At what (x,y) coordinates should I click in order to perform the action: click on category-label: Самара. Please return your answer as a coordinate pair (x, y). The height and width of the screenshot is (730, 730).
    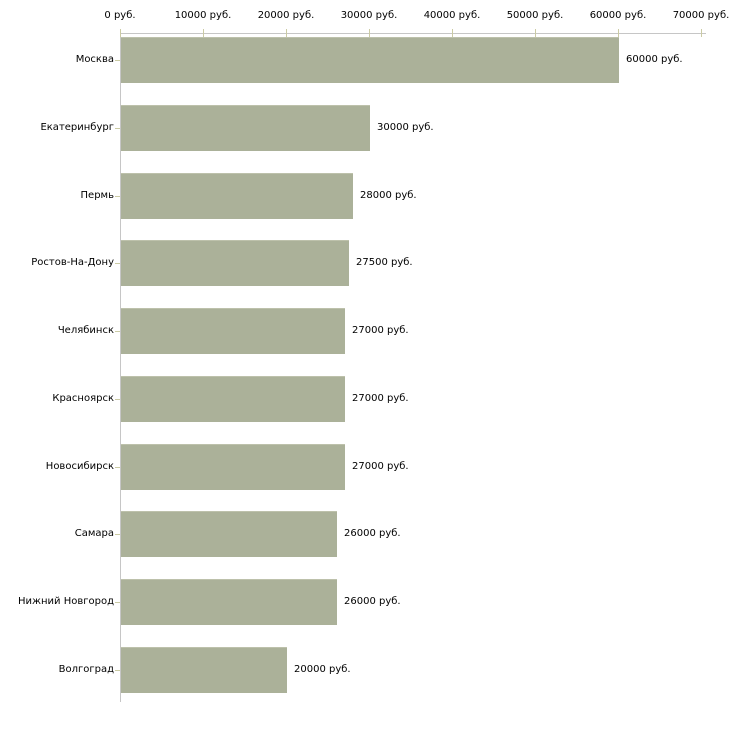
    Looking at the image, I should click on (94, 533).